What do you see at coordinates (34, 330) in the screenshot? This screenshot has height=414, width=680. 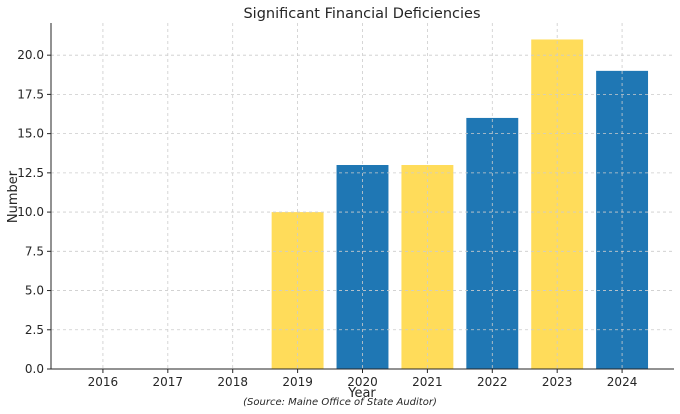 I see `y-tick-label: 2.5` at bounding box center [34, 330].